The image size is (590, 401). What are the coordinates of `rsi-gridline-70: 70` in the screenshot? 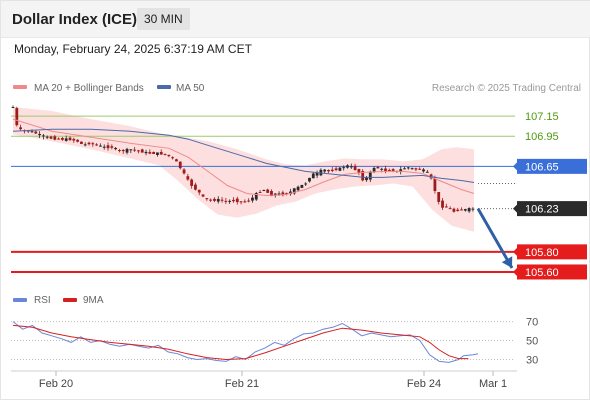 It's located at (274, 323).